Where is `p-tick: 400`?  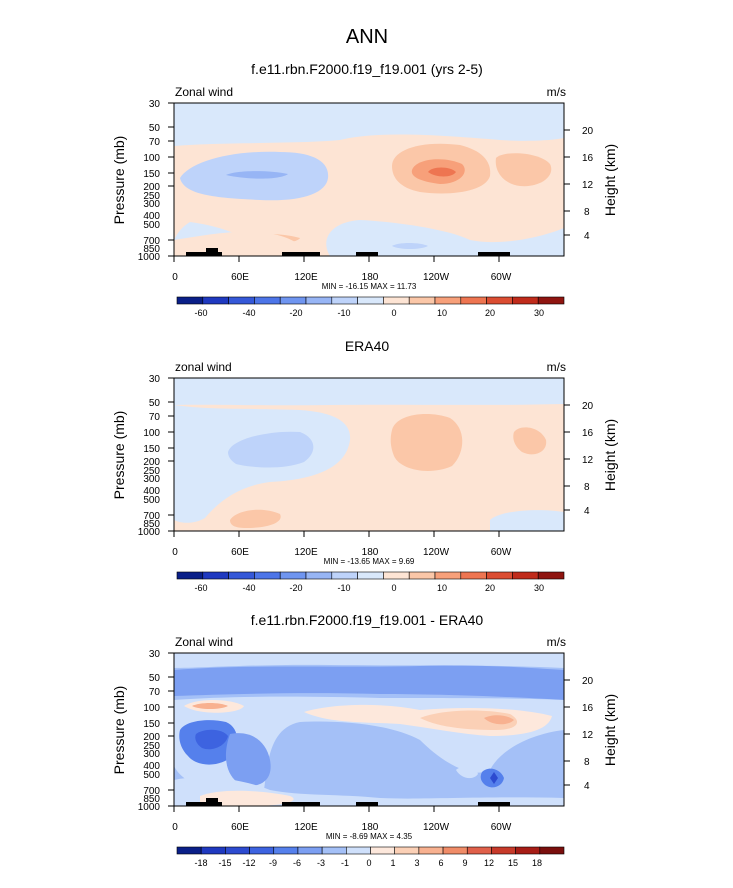
p-tick: 400 is located at coordinates (151, 766).